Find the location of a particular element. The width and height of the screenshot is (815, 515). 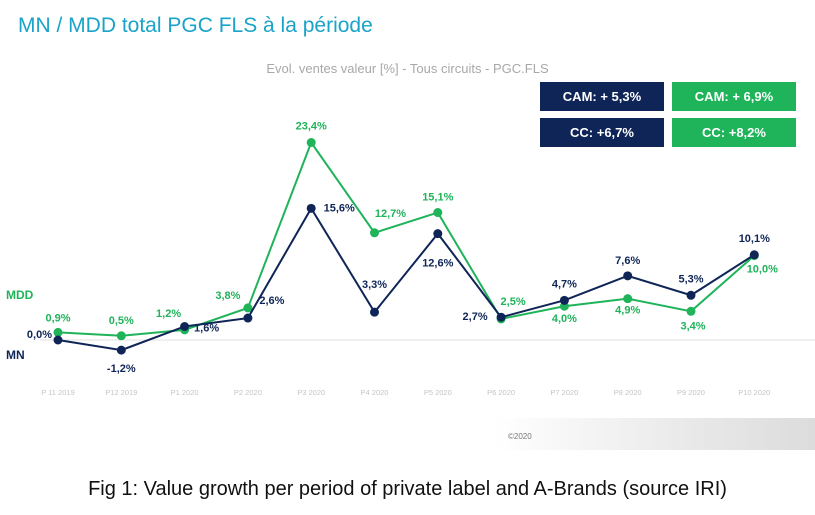

x-tick-label: P5 2020 is located at coordinates (438, 392).